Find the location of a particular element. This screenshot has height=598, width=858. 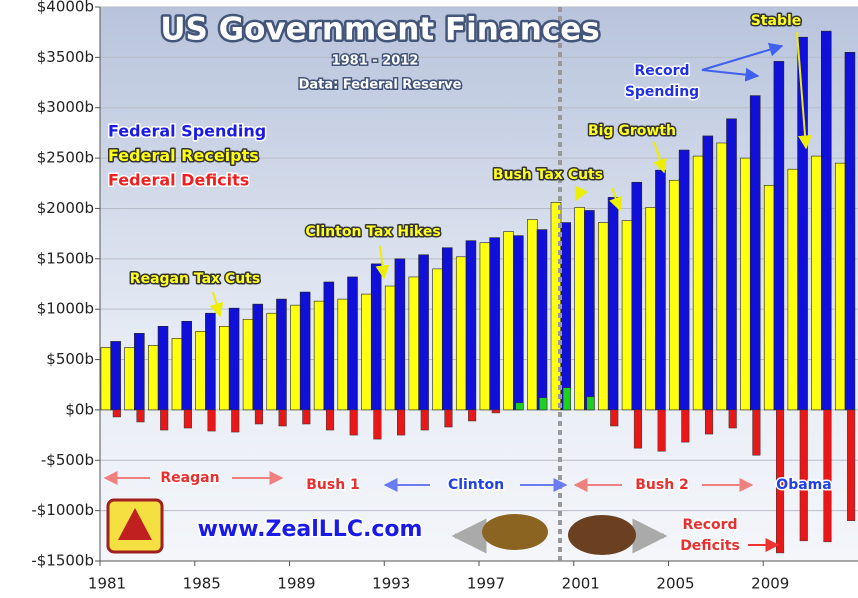

y-axis-area is located at coordinates (50, 297).